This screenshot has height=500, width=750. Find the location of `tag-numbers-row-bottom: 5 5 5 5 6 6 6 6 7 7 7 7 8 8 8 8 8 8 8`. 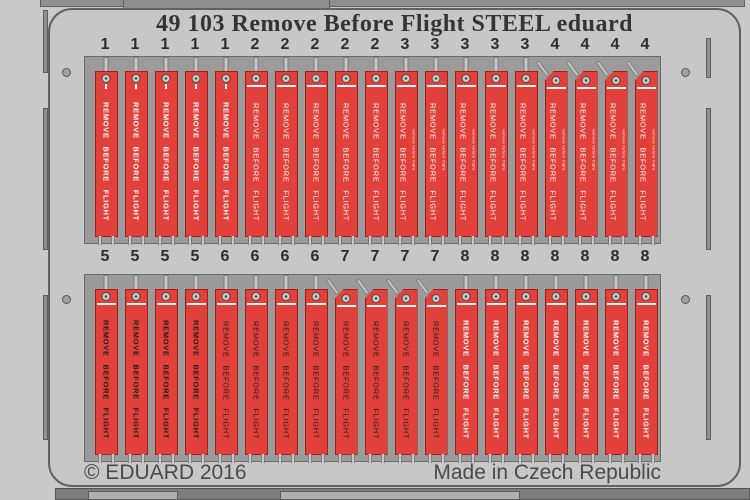

tag-numbers-row-bottom: 5 5 5 5 6 6 6 6 7 7 7 7 8 8 8 8 8 8 8 is located at coordinates (372, 258).